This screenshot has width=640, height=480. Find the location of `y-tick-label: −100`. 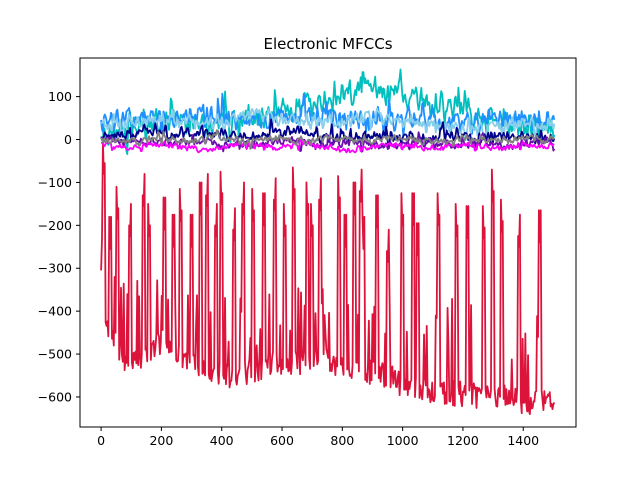

y-tick-label: −100 is located at coordinates (55, 182).